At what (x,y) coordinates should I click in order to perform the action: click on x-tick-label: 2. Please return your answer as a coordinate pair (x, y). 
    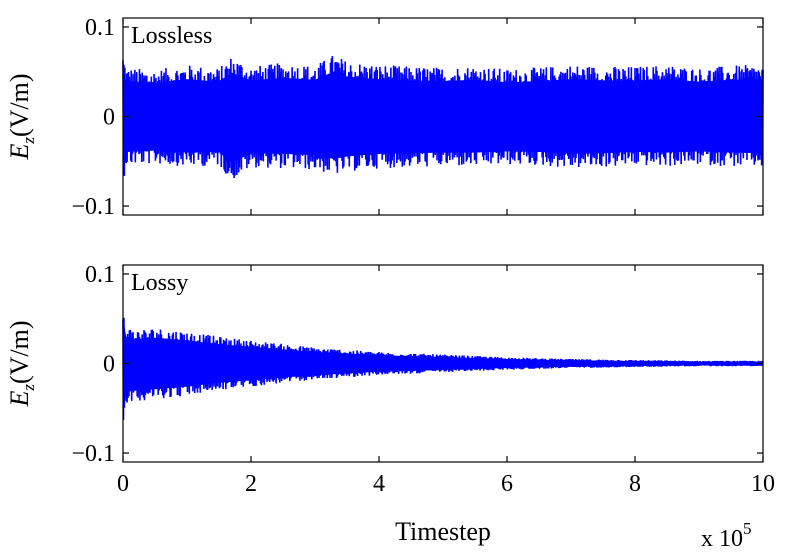
    Looking at the image, I should click on (251, 484).